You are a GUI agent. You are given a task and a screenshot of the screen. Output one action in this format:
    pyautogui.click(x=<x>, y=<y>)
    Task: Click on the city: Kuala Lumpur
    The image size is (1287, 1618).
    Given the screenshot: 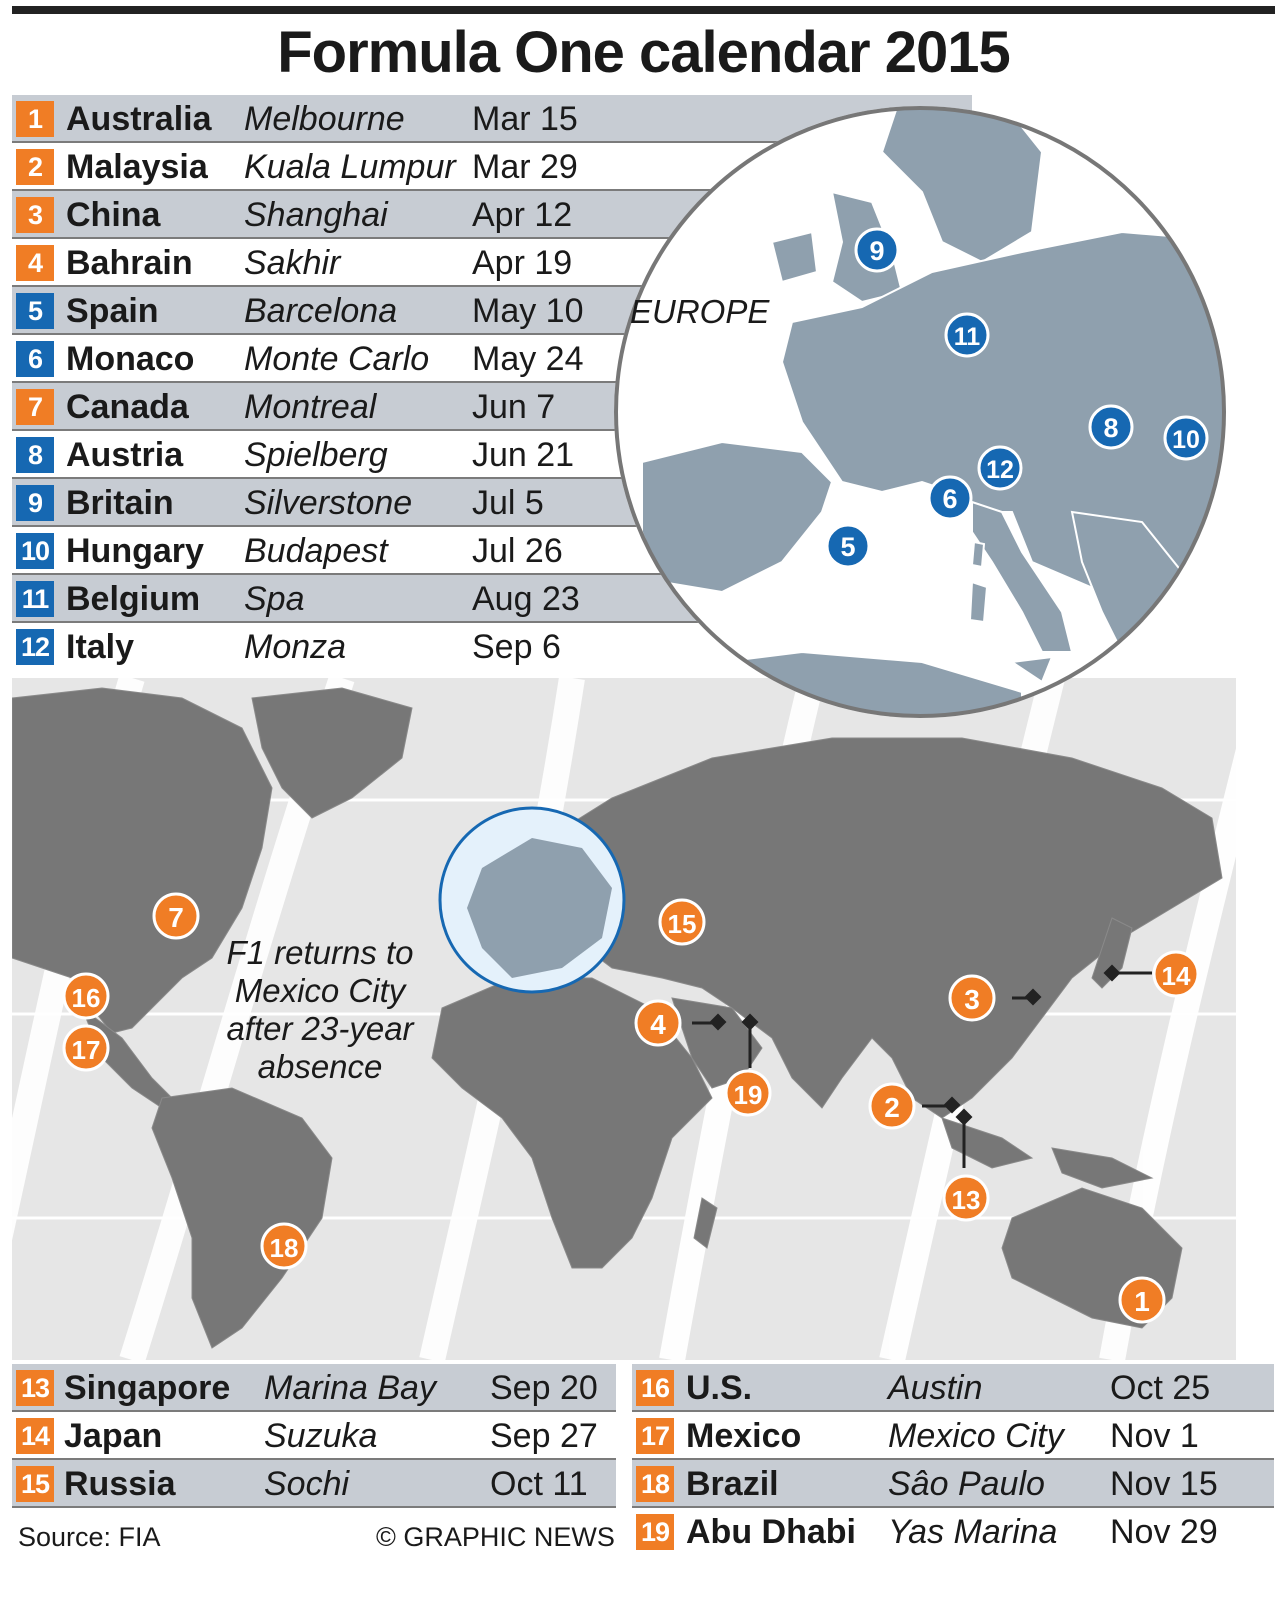 What is the action you would take?
    pyautogui.click(x=350, y=167)
    